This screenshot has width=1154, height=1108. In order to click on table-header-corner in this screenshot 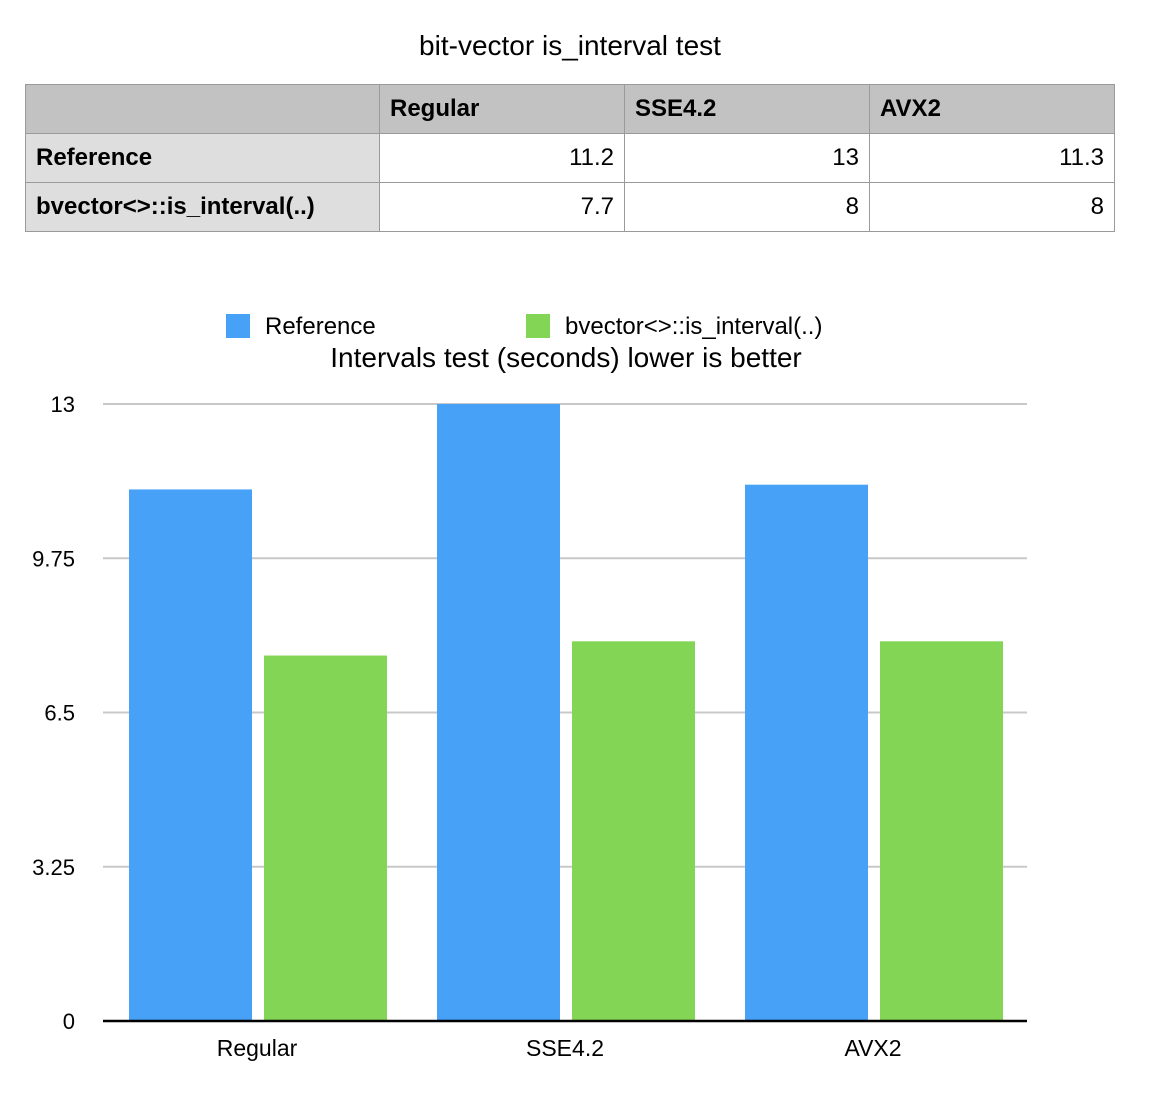, I will do `click(202, 109)`.